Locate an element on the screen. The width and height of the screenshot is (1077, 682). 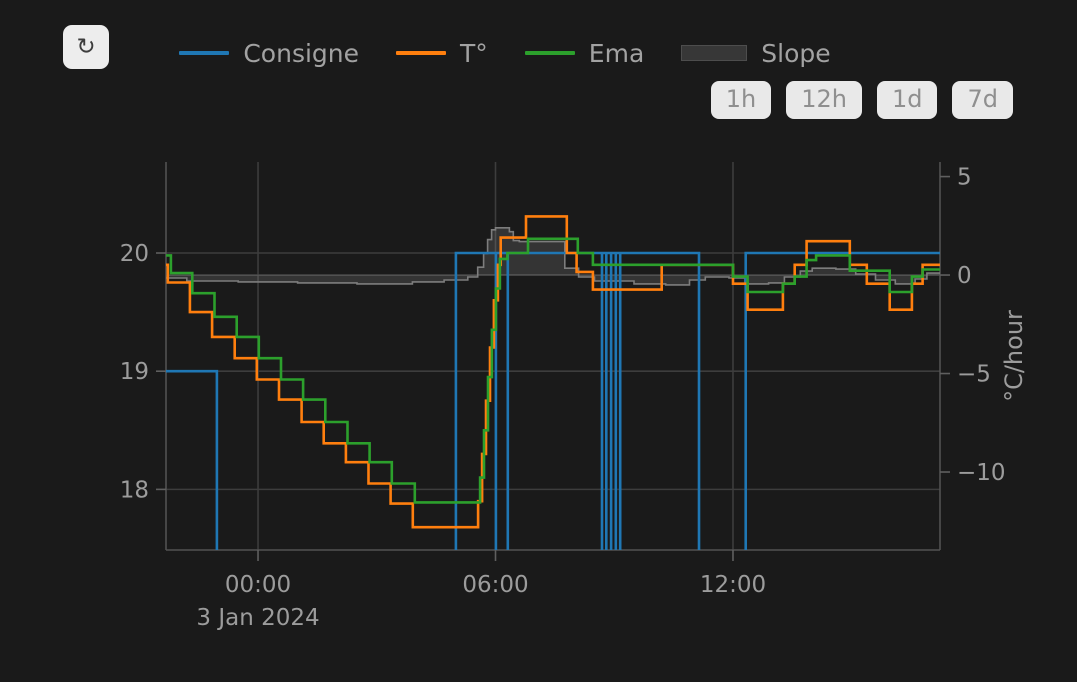
ema-line-swatch is located at coordinates (549, 53).